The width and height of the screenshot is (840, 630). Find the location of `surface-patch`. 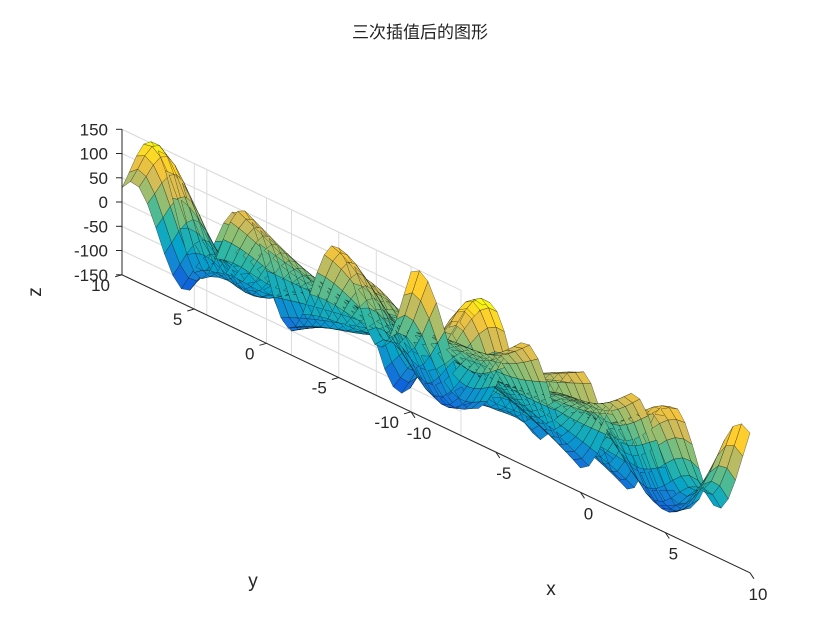

surface-patch is located at coordinates (742, 440).